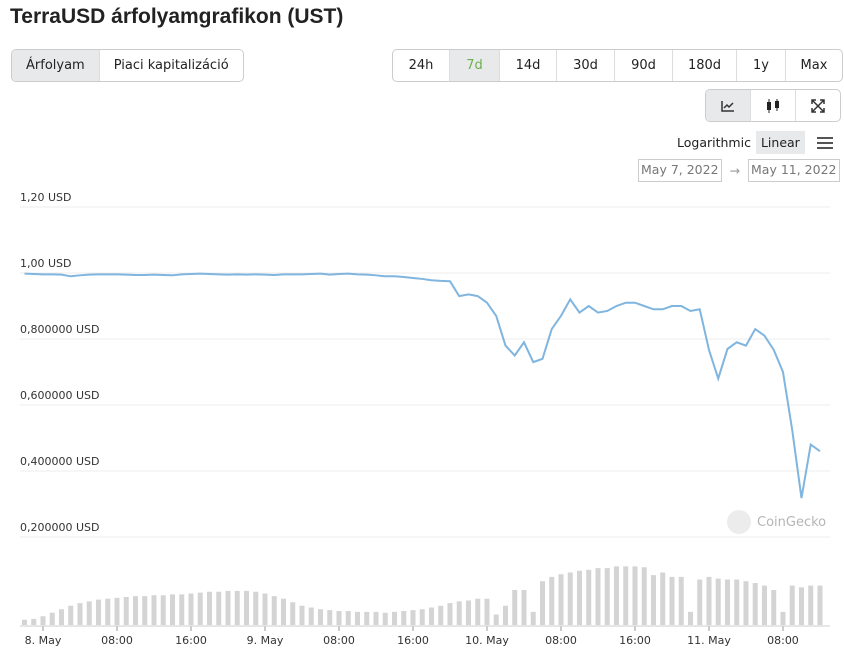 The width and height of the screenshot is (844, 665). What do you see at coordinates (709, 640) in the screenshot?
I see `x-tick-label: 11. May` at bounding box center [709, 640].